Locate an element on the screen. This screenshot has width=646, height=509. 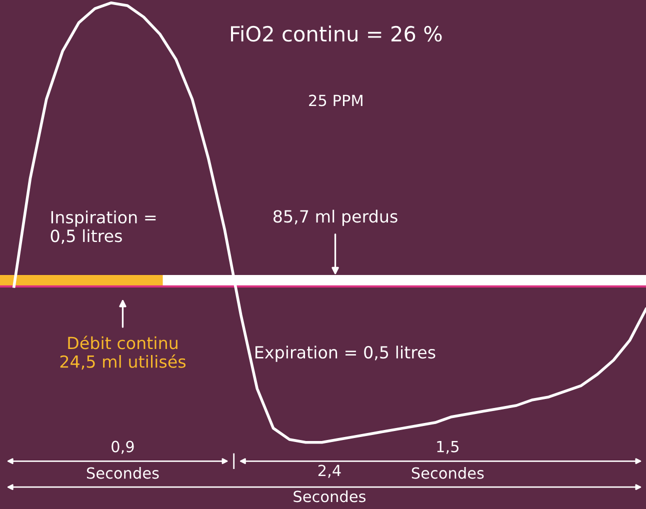
text: FiO2 continu = 26 % is located at coordinates (336, 34).